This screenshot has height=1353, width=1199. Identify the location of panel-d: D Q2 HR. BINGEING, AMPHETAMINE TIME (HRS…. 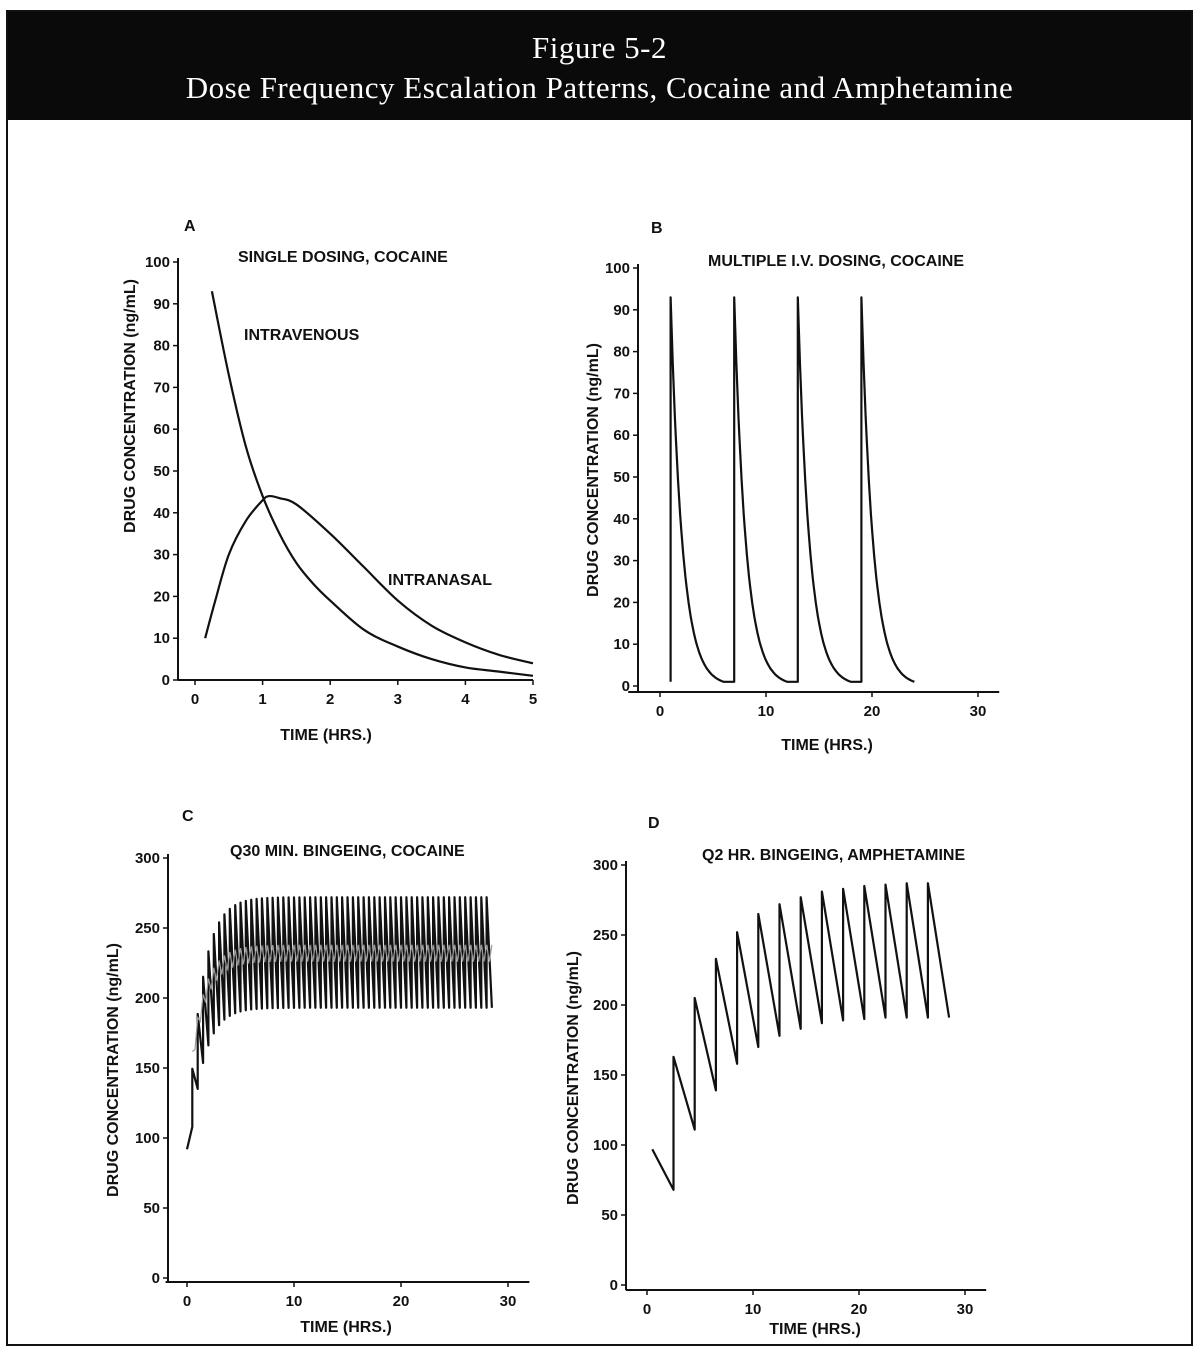
(776, 1076).